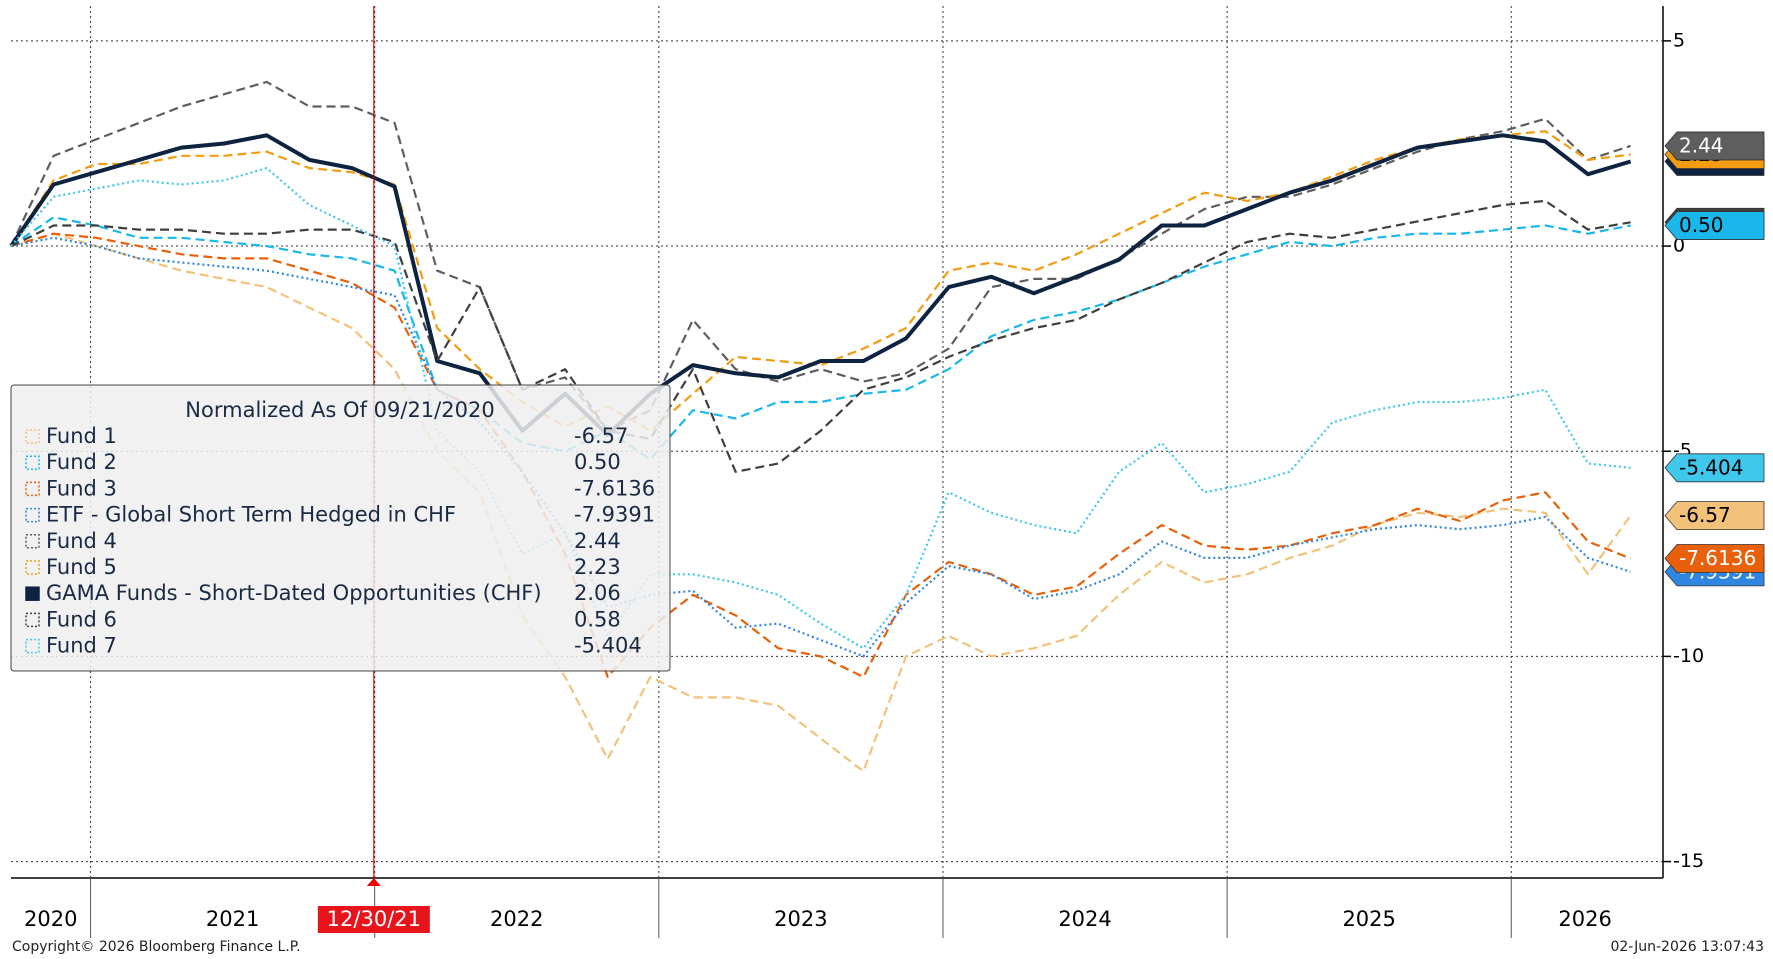  I want to click on value-tag-label: 0.50, so click(1701, 225).